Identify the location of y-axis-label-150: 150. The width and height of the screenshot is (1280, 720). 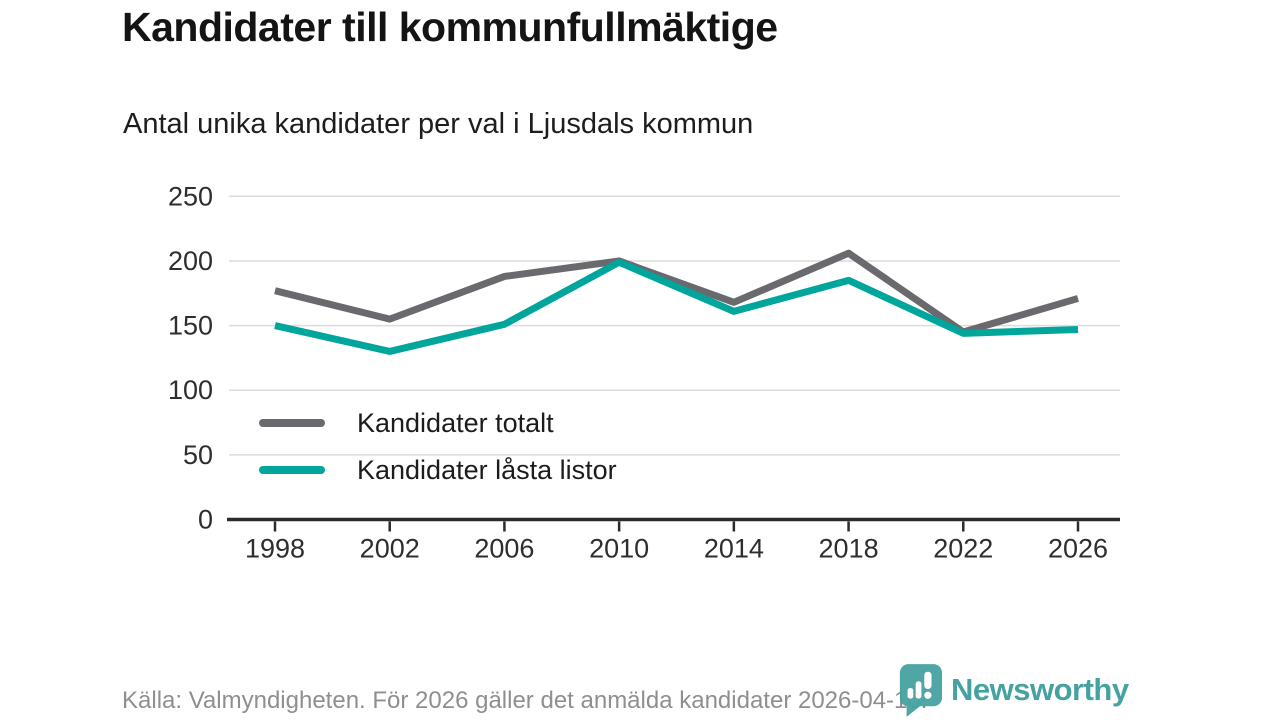
(190, 326).